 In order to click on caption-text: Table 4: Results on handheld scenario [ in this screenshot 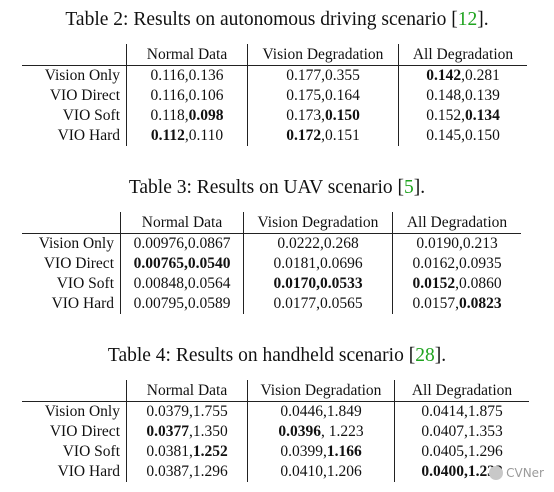, I will do `click(261, 355)`.